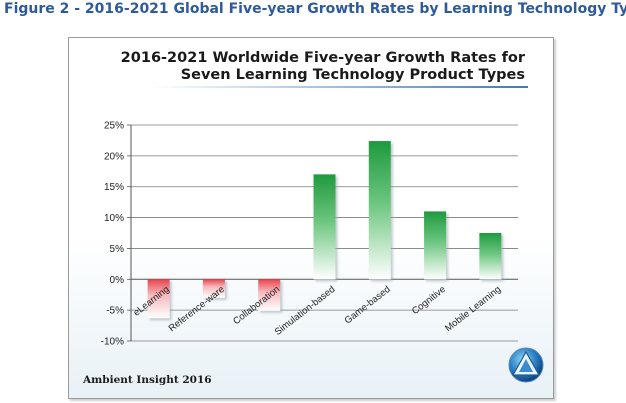  What do you see at coordinates (197, 309) in the screenshot?
I see `x-tick-label: Reference-ware` at bounding box center [197, 309].